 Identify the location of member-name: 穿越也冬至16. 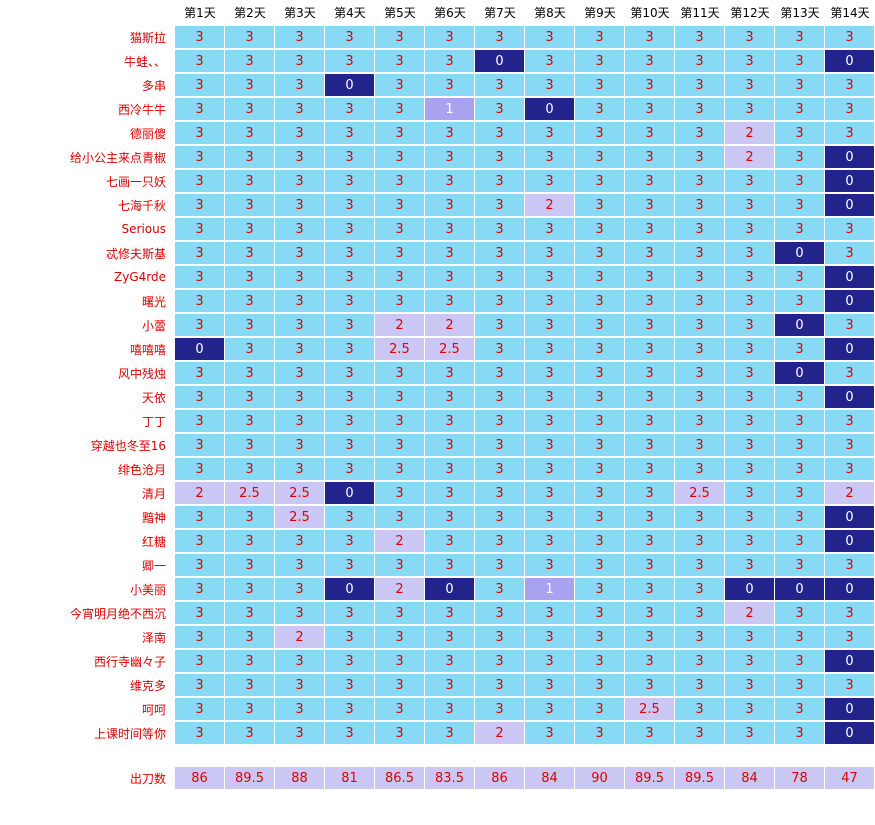
(128, 445).